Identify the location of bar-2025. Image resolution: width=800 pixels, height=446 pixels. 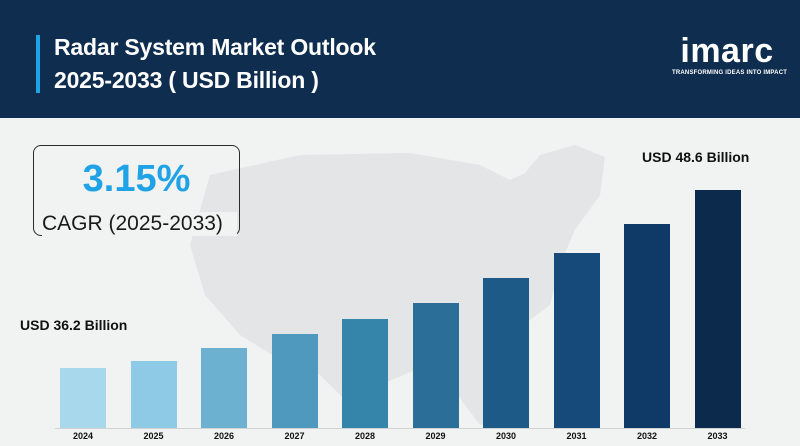
(153, 394).